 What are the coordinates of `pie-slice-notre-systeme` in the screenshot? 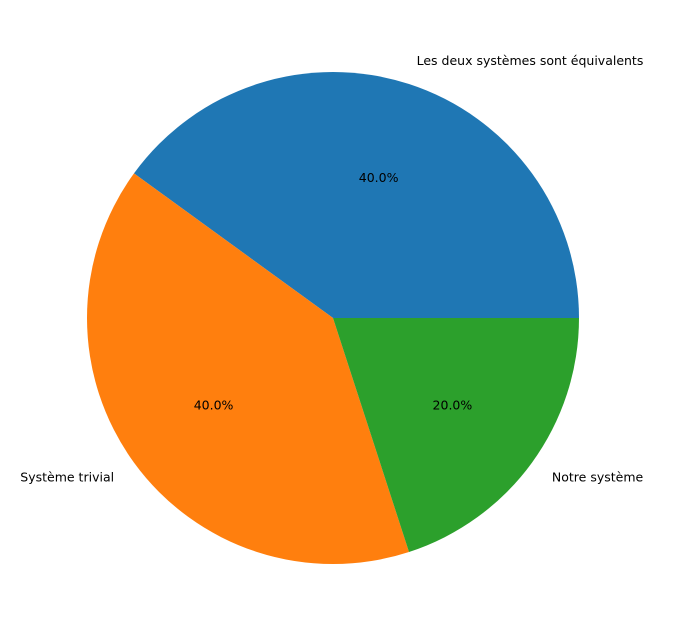 It's located at (456, 435).